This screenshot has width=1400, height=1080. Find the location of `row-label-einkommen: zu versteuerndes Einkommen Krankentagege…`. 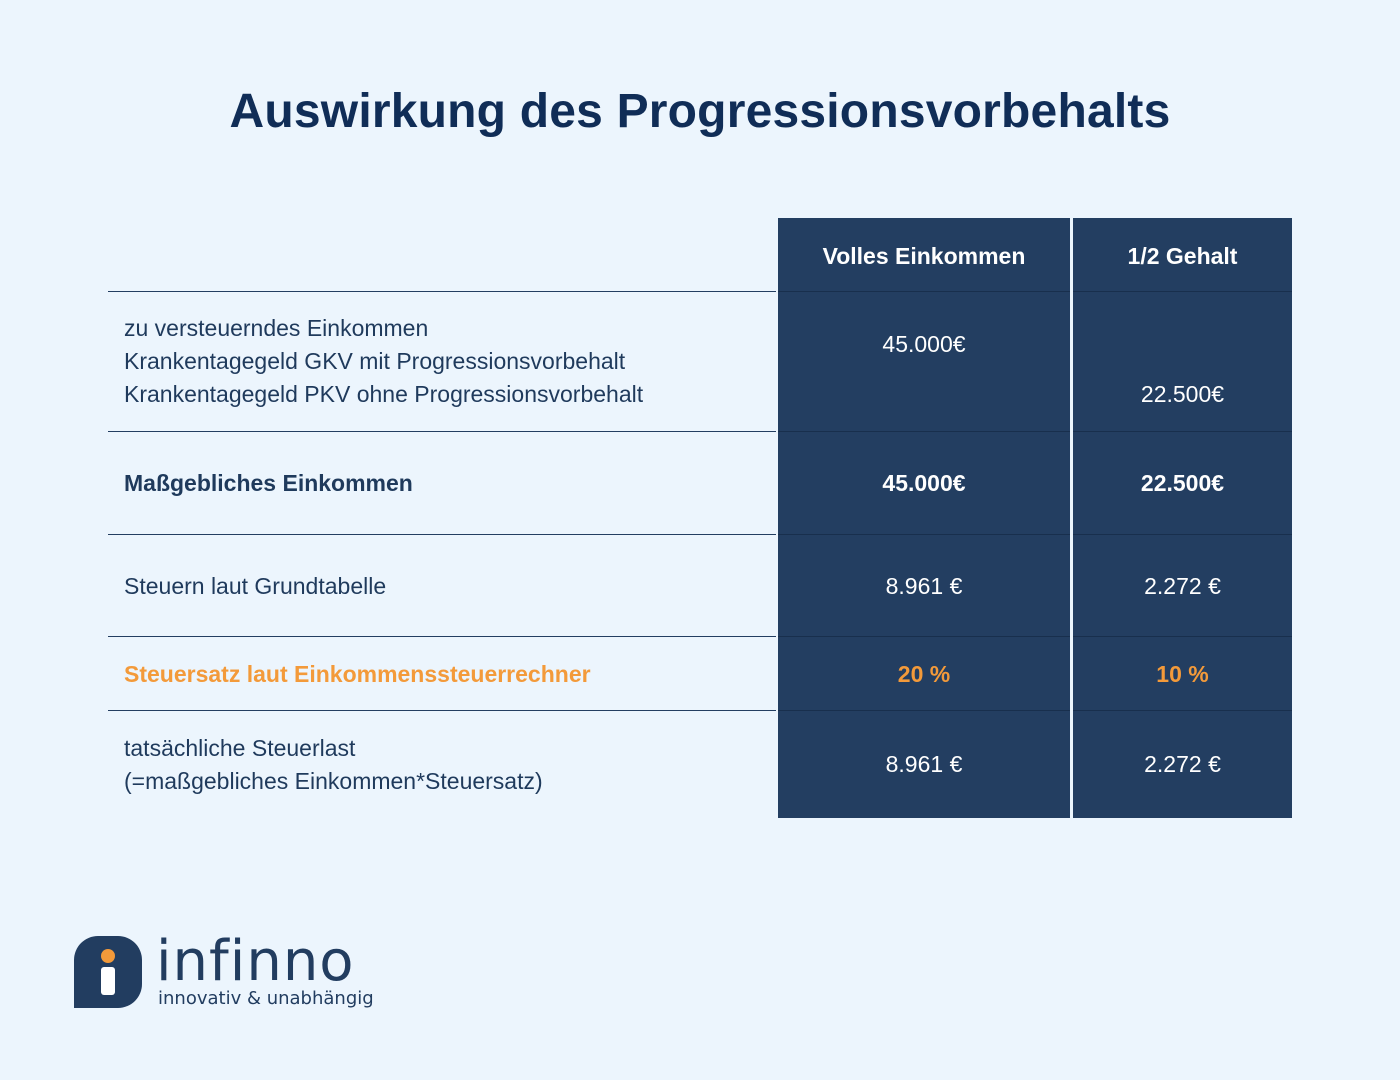

row-label-einkommen: zu versteuerndes Einkommen Krankentagege… is located at coordinates (383, 361).